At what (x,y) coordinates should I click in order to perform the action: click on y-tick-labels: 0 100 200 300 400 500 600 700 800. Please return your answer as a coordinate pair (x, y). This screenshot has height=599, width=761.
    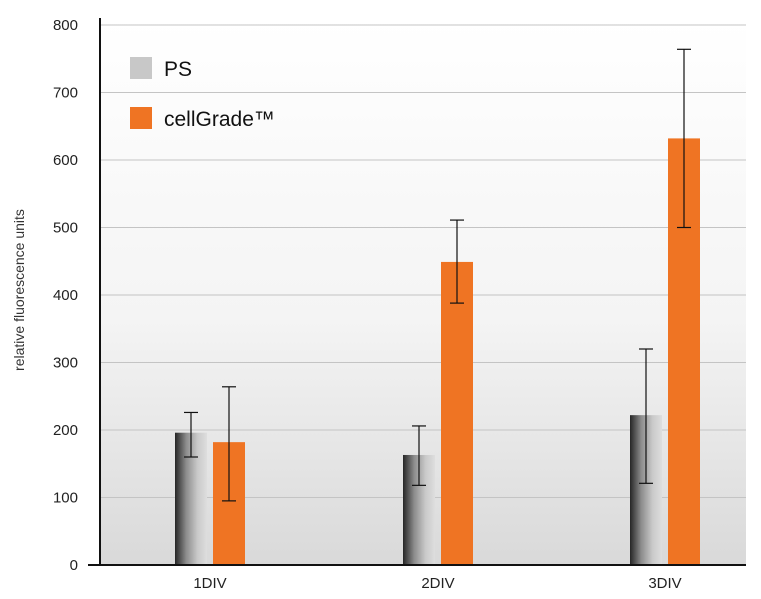
    Looking at the image, I should click on (65, 295).